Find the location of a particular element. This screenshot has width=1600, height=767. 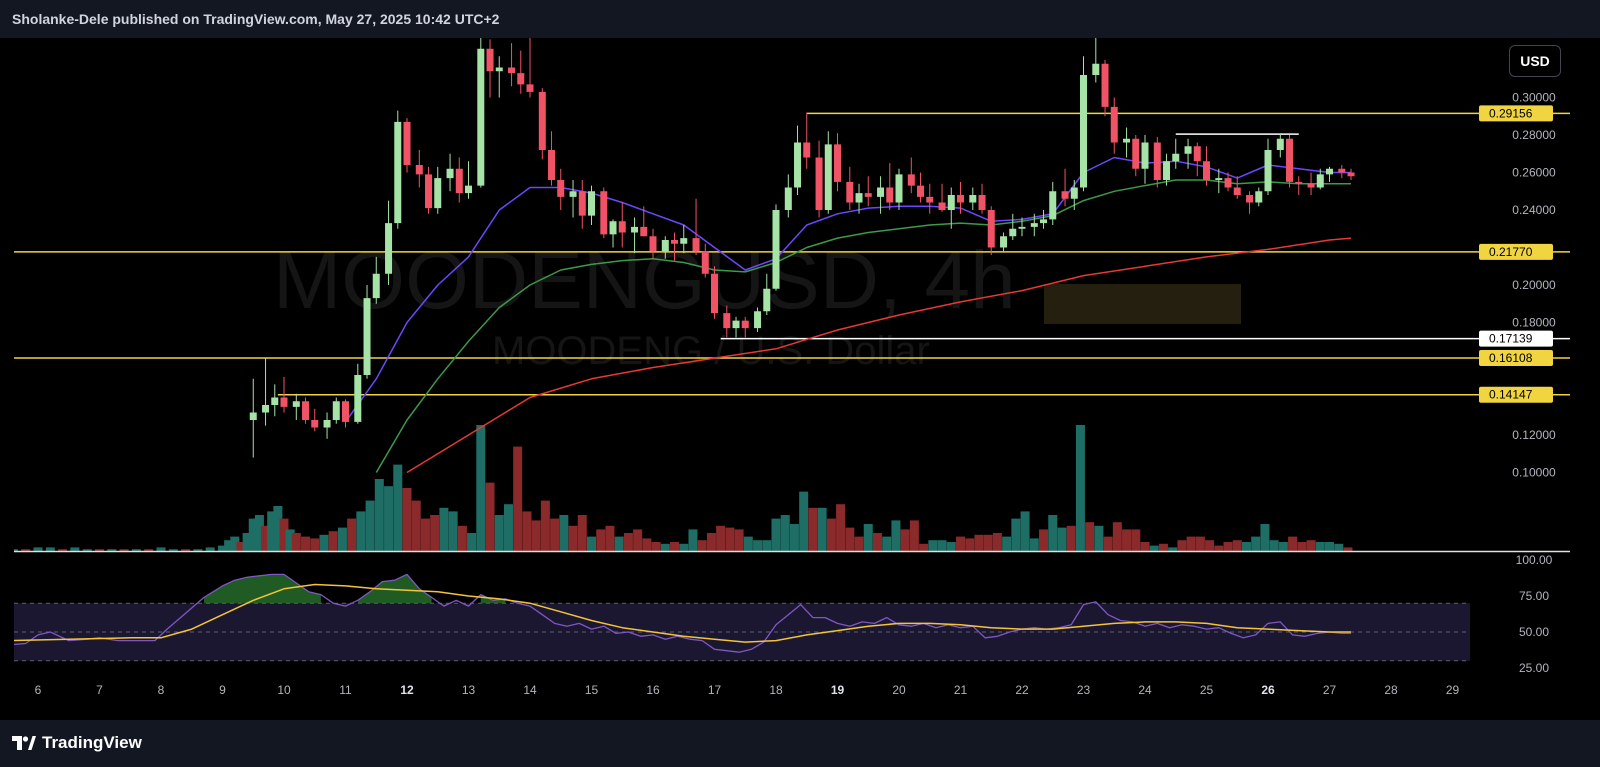

level-label: 0.16108 is located at coordinates (1511, 358).